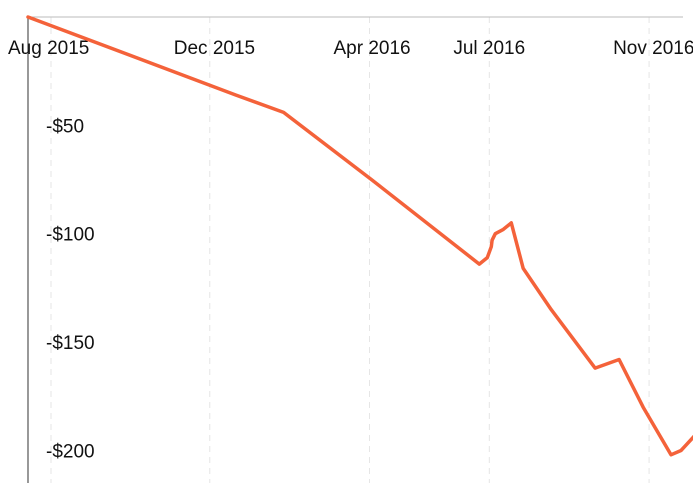 The width and height of the screenshot is (693, 500). What do you see at coordinates (70, 235) in the screenshot?
I see `y-tick-label: -$100` at bounding box center [70, 235].